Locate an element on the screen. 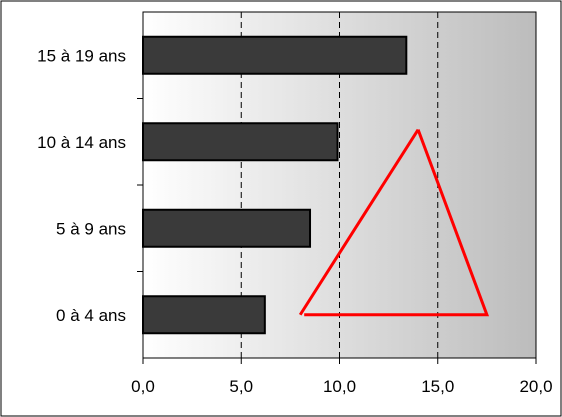 The width and height of the screenshot is (562, 417). x-tick-label: 0,0 is located at coordinates (143, 386).